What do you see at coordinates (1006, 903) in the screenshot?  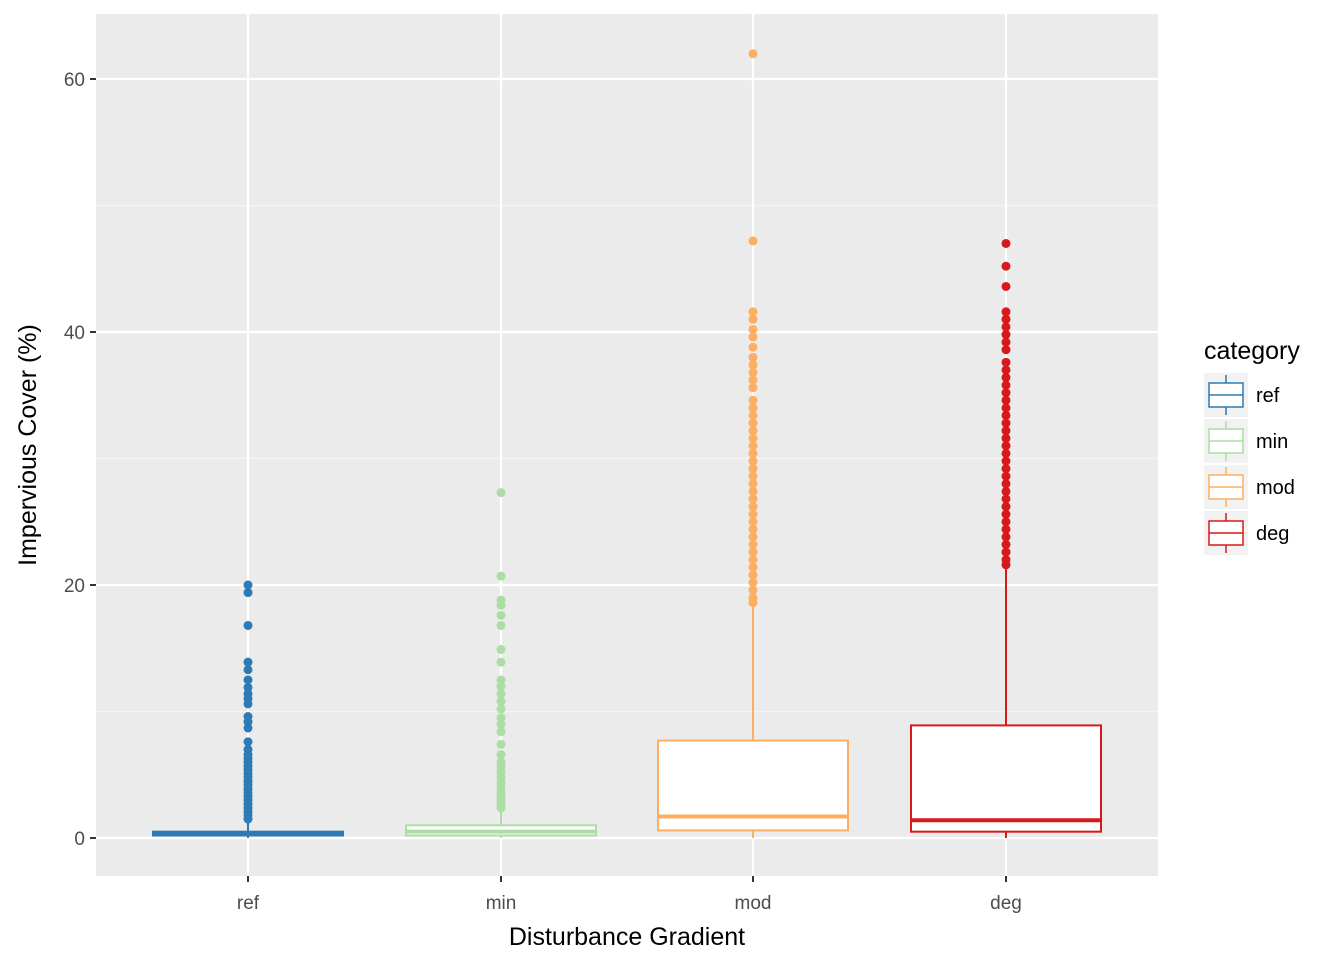 I see `x-tick-label: deg` at bounding box center [1006, 903].